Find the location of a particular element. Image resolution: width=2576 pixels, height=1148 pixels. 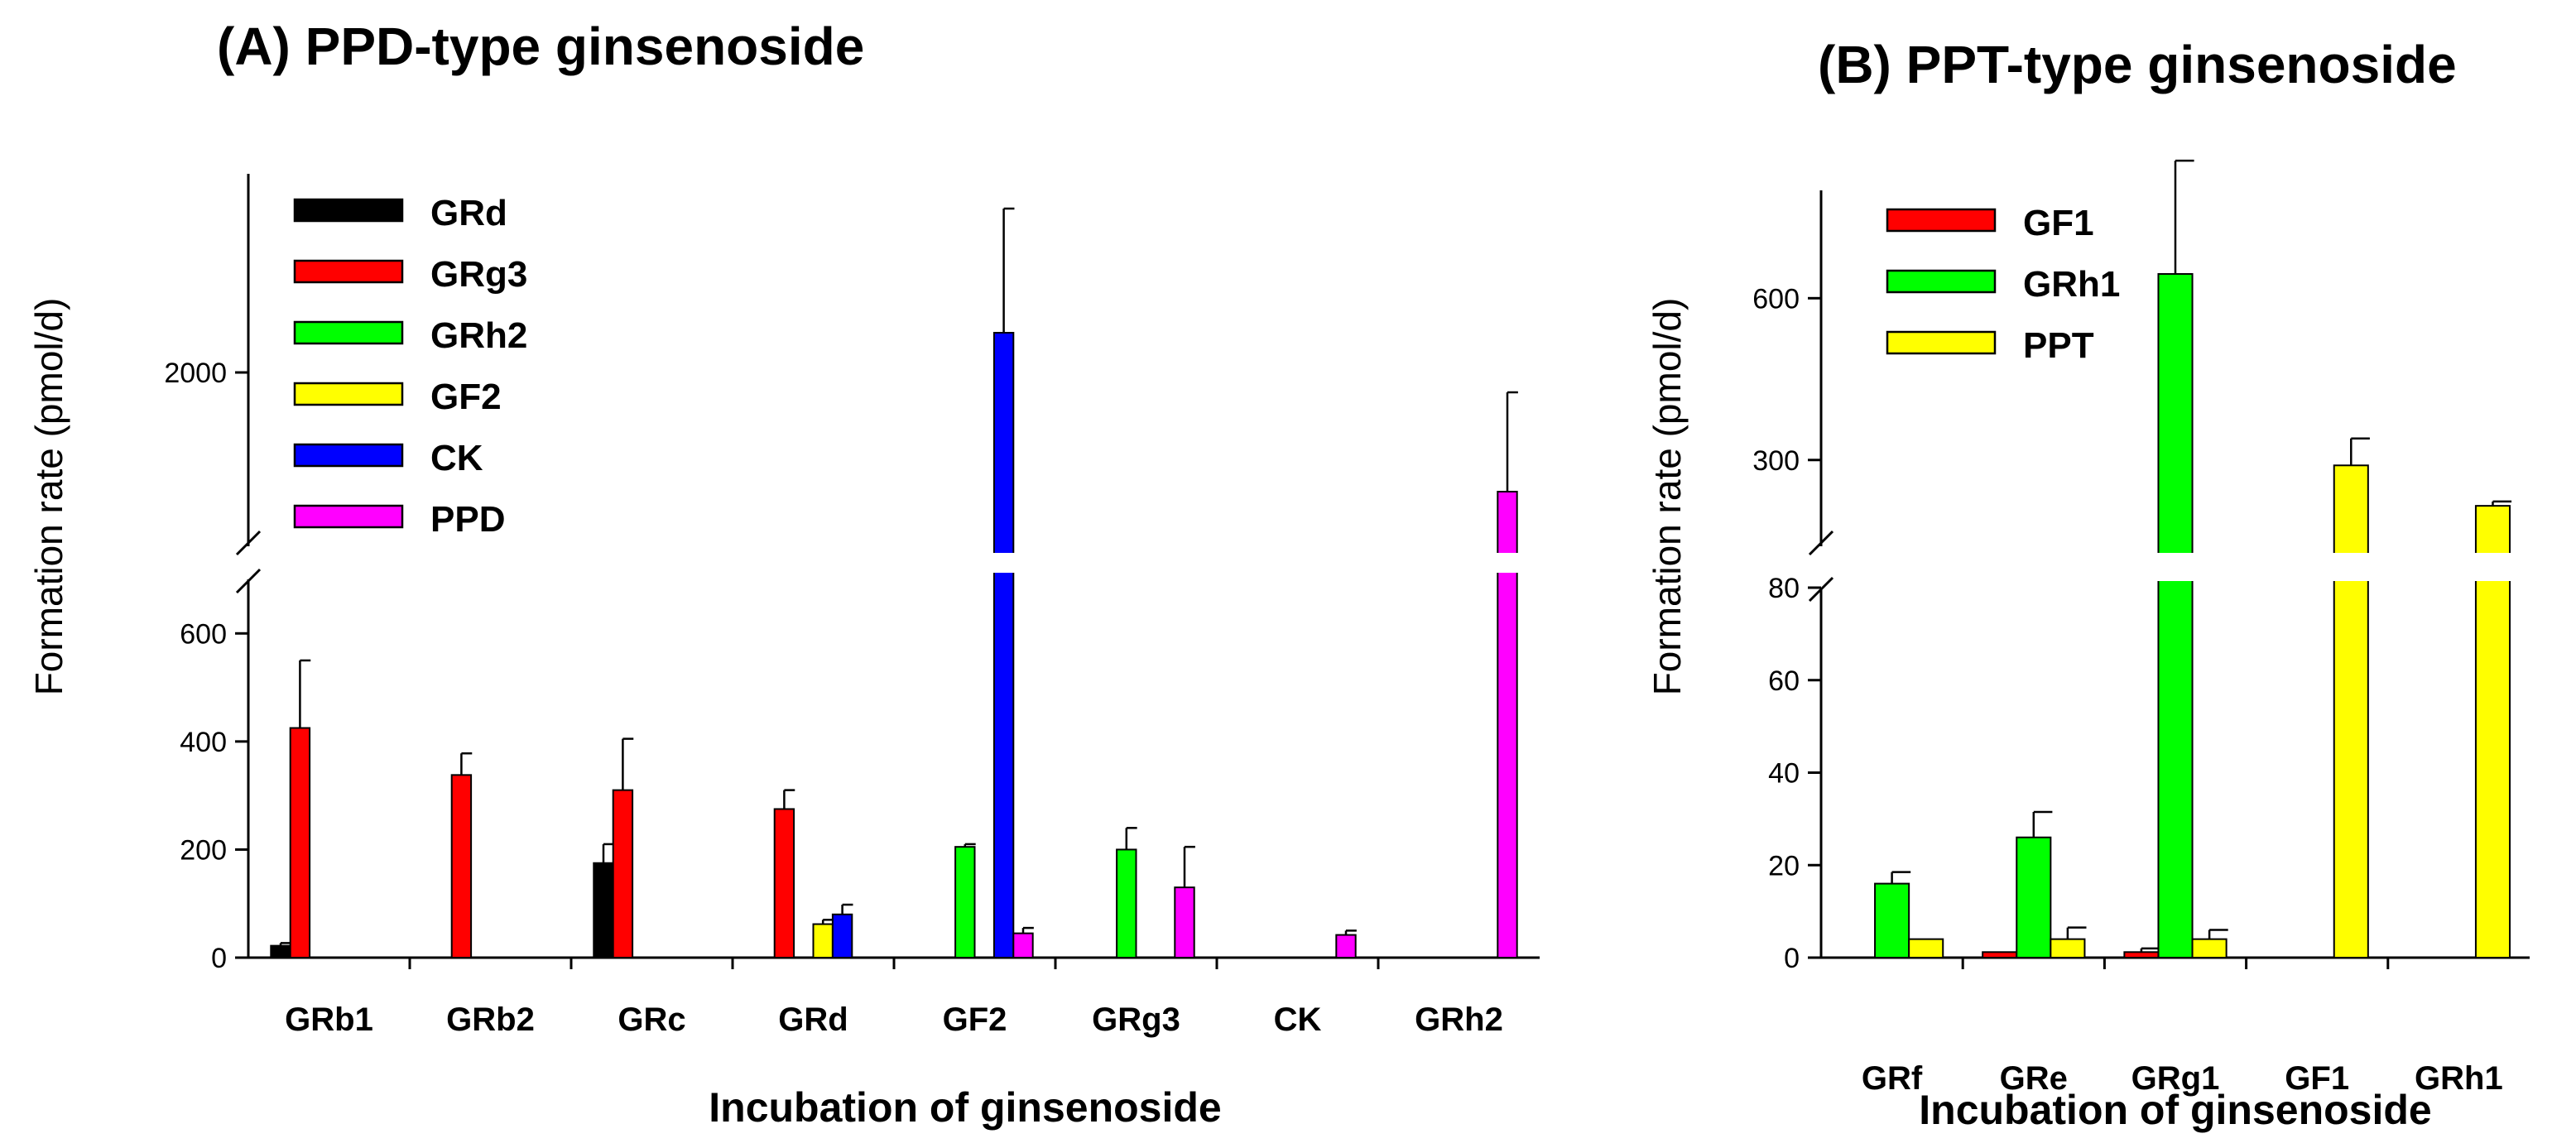

panel-b-y-tick-label: 60 is located at coordinates (1784, 681).